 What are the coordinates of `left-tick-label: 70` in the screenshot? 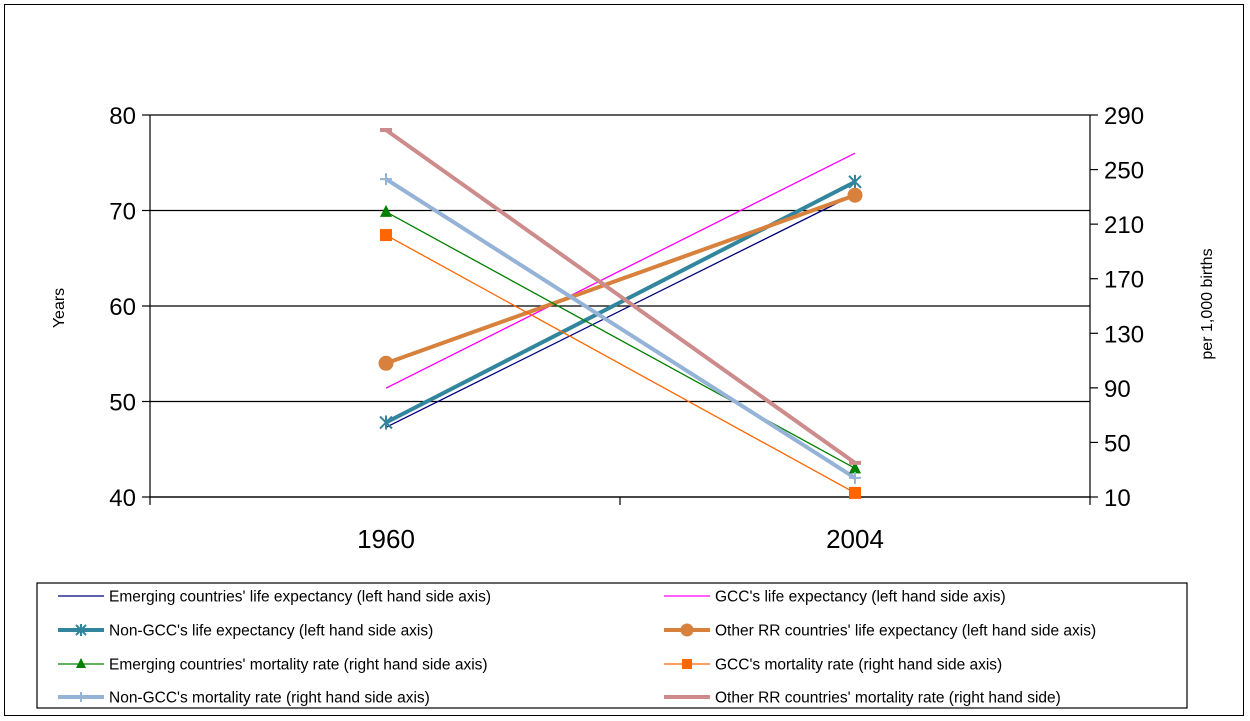 It's located at (122, 212).